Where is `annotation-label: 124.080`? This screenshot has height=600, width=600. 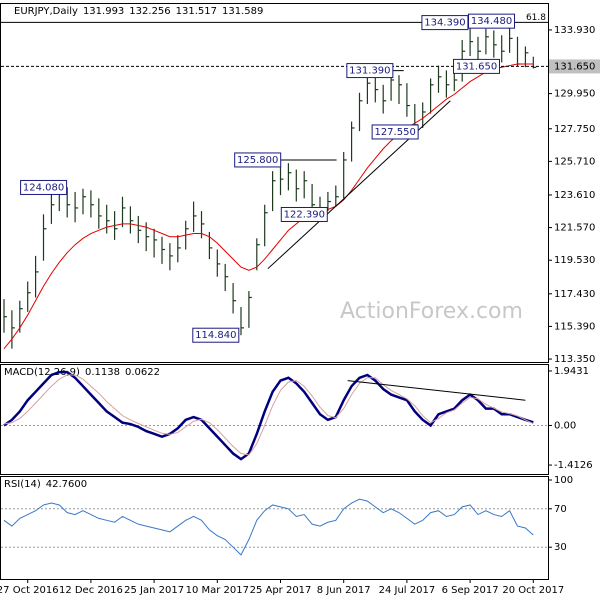
annotation-label: 124.080 is located at coordinates (43, 187).